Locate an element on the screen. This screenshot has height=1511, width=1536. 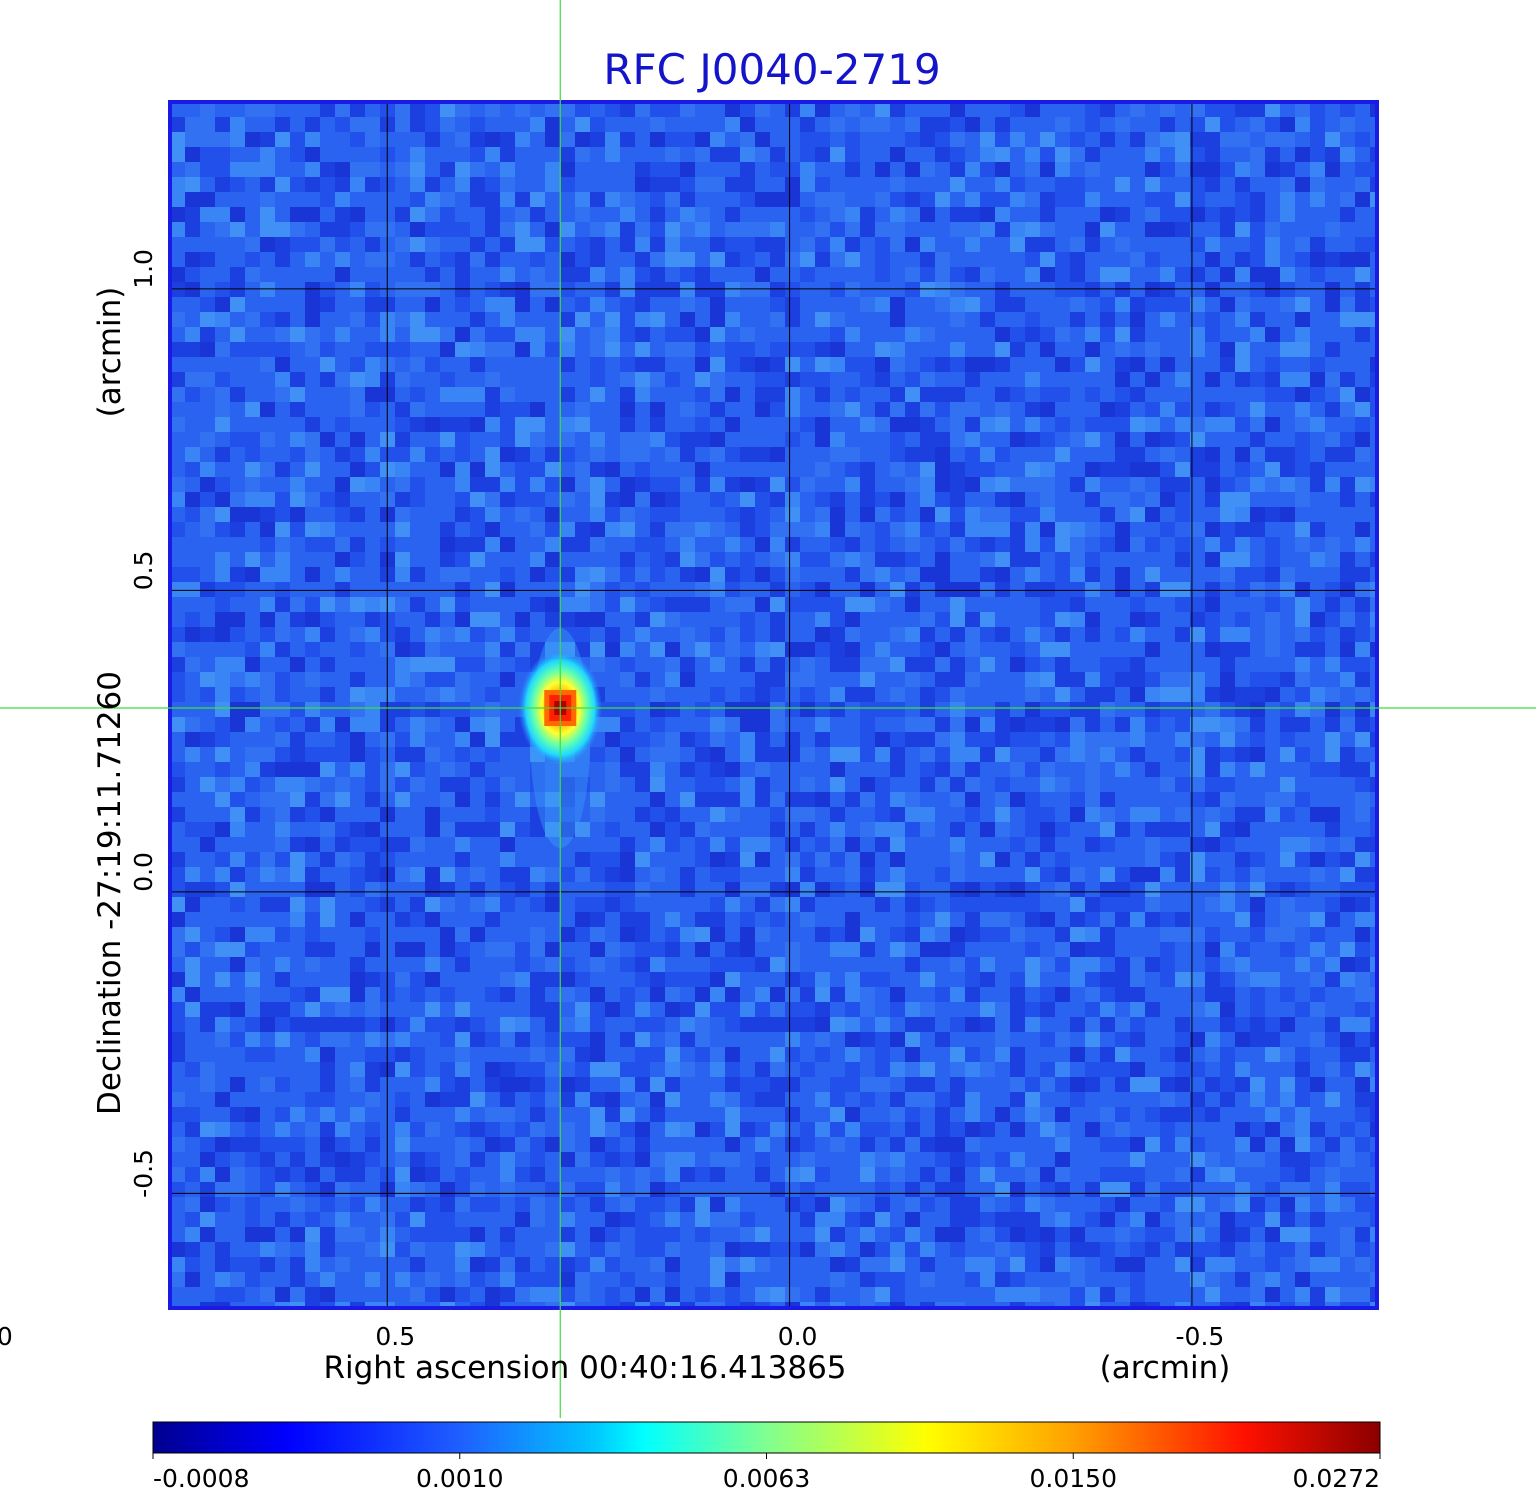
colorbar-gradient is located at coordinates (766, 1437).